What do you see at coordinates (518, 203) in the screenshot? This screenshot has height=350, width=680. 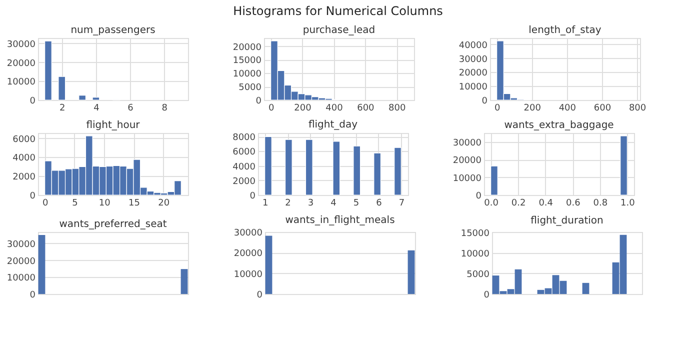 I see `x-tick-label: 0.2` at bounding box center [518, 203].